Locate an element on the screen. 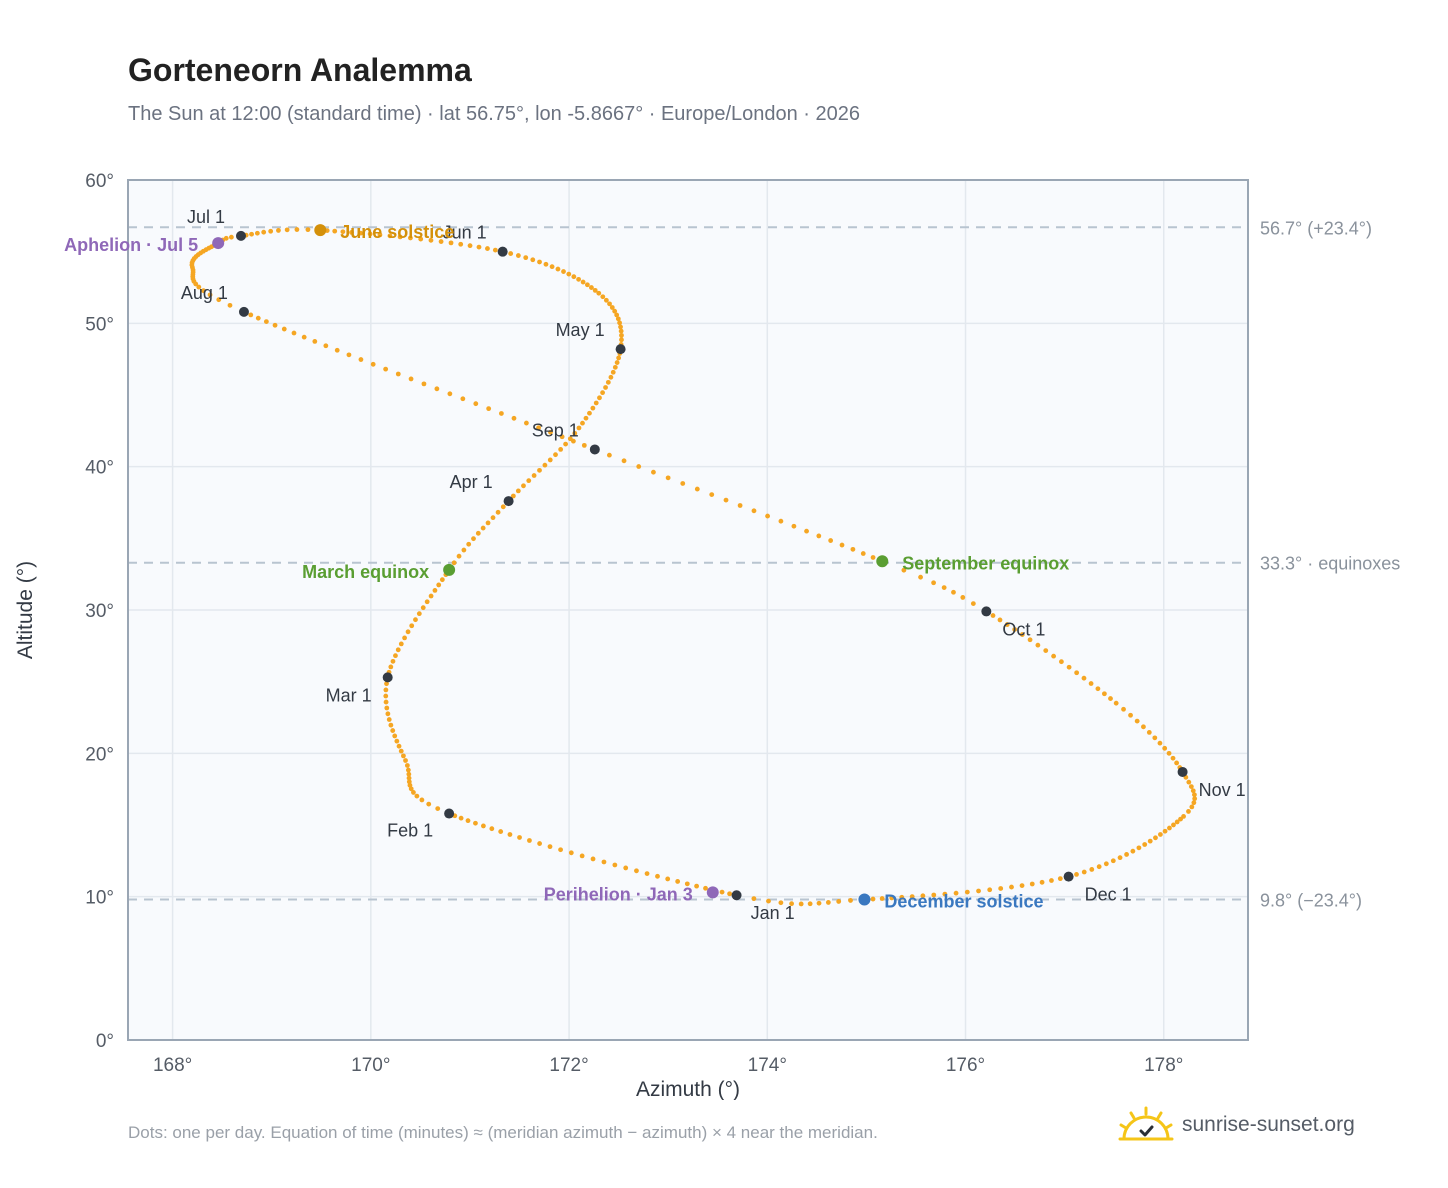  y-tick-label: 10° is located at coordinates (99, 898).